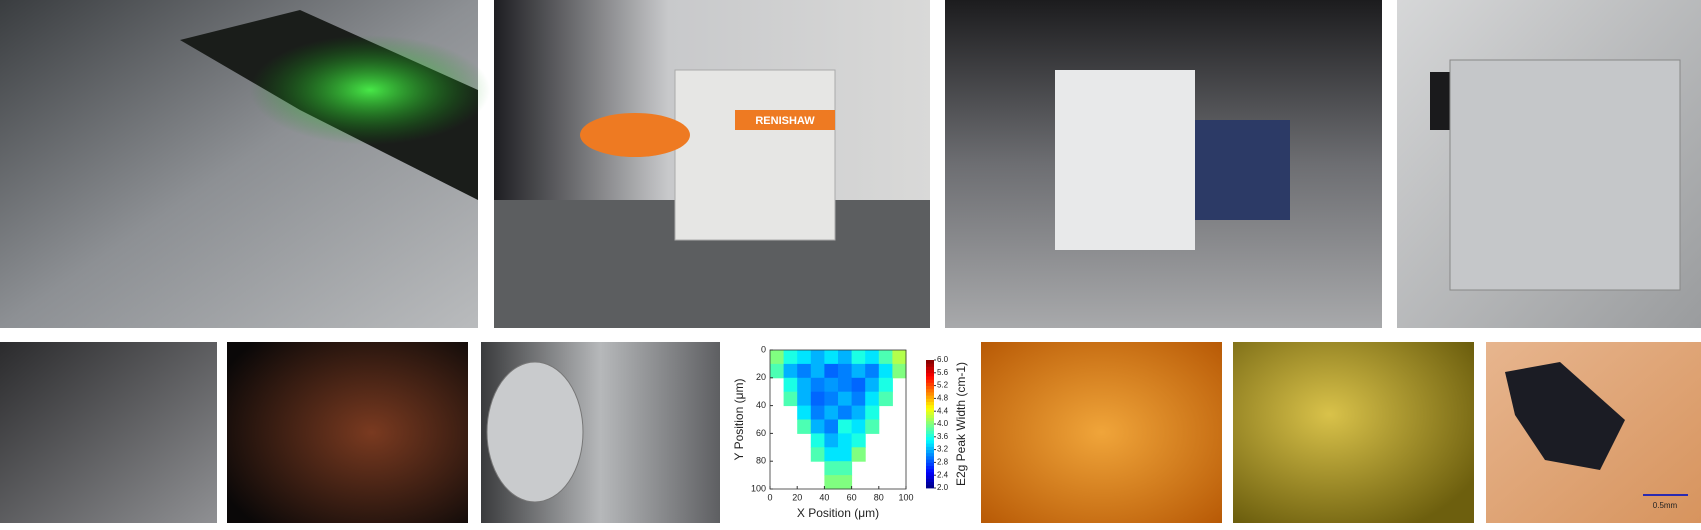 Image resolution: width=1701 pixels, height=530 pixels. What do you see at coordinates (852, 497) in the screenshot?
I see `x-tick-label: 60` at bounding box center [852, 497].